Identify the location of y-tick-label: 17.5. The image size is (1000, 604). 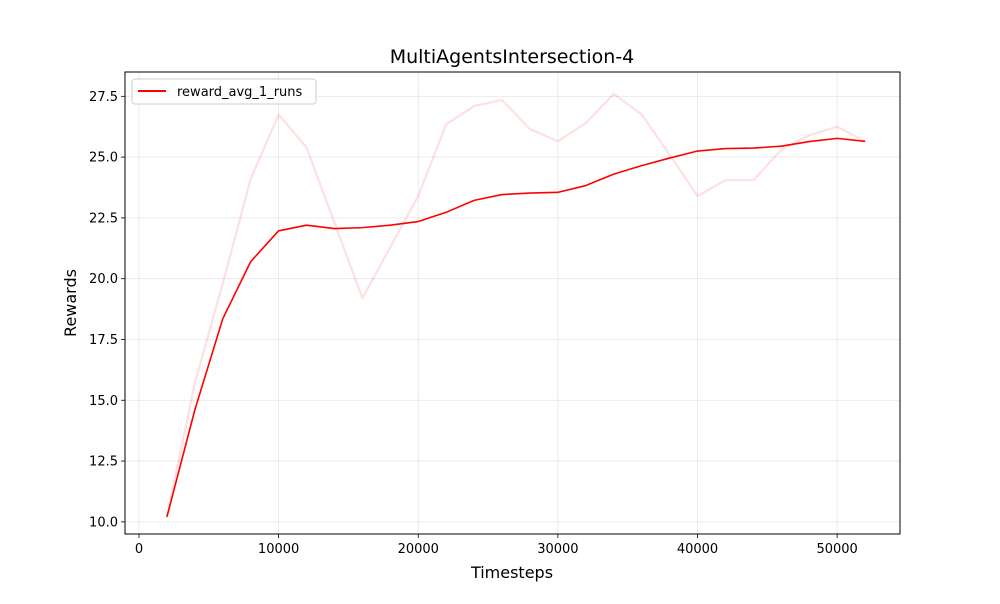
(103, 340).